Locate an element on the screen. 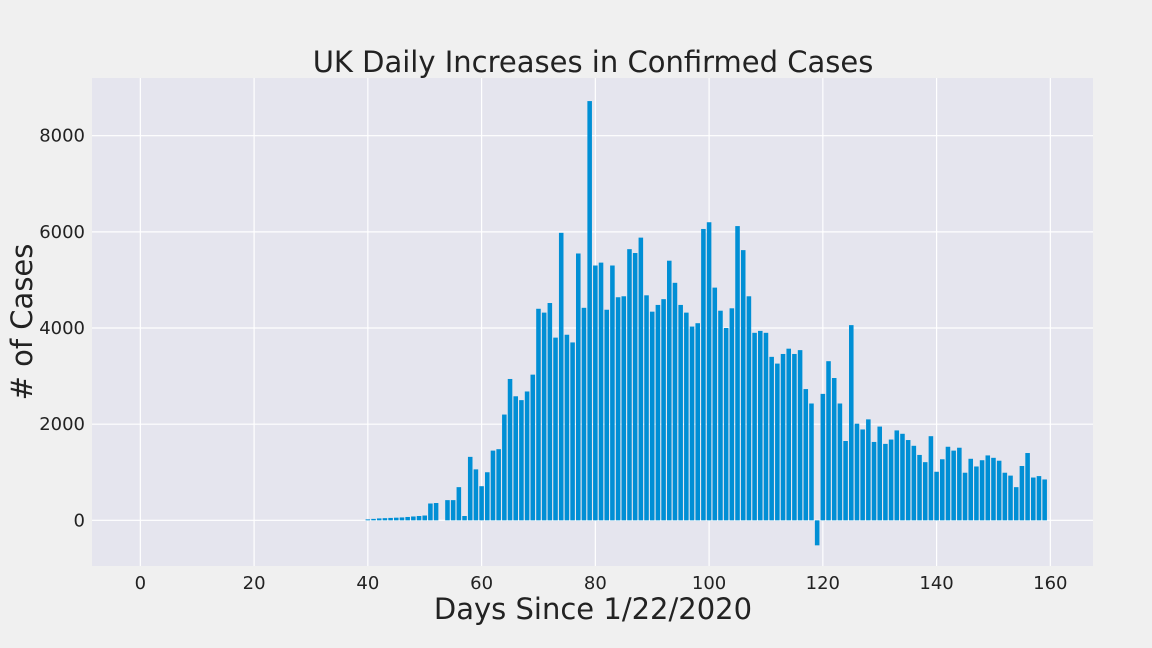 The image size is (1152, 648). x-tick-label: 160 is located at coordinates (1050, 583).